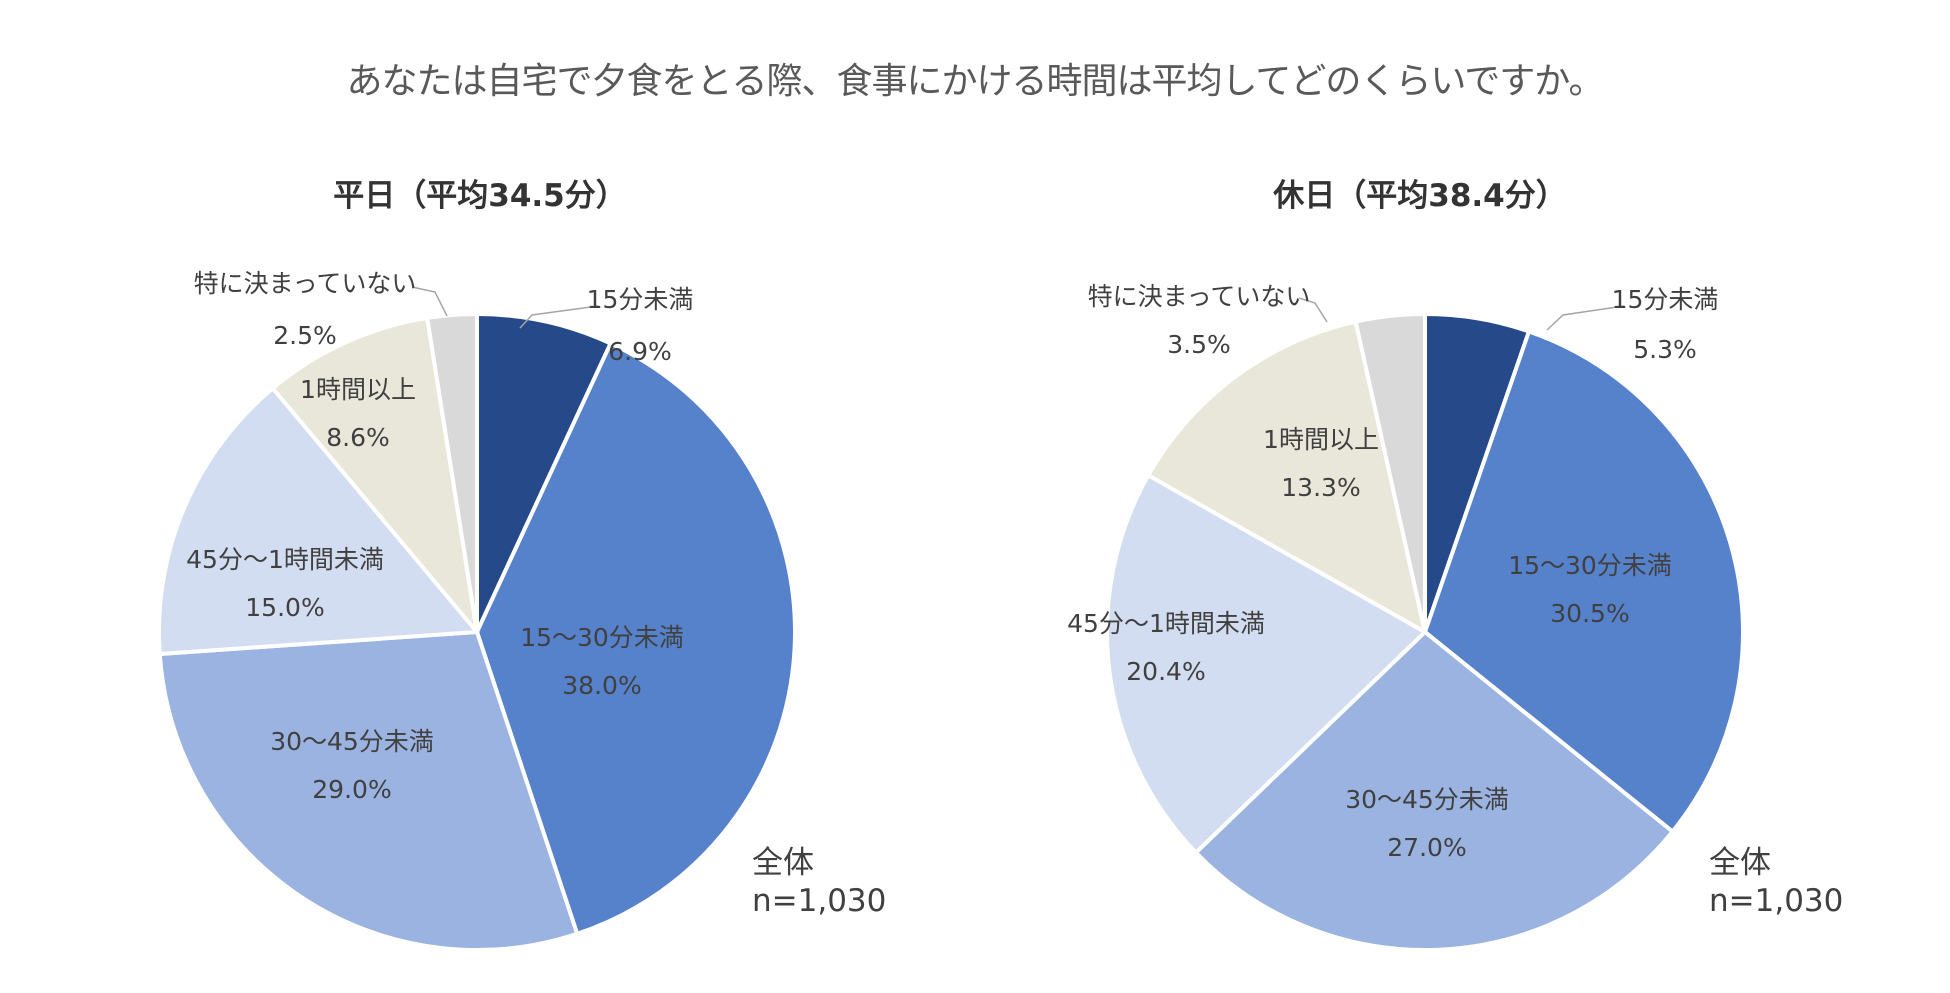  I want to click on page-title: あなたは自宅で夕食をとる際、食事にかける時間は平均してどのくらいですか。, so click(975, 81).